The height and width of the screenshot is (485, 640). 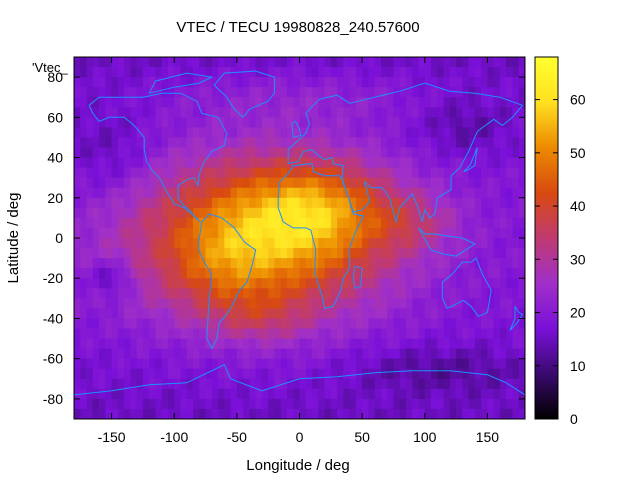 What do you see at coordinates (53, 399) in the screenshot?
I see `y-tick-label: -80` at bounding box center [53, 399].